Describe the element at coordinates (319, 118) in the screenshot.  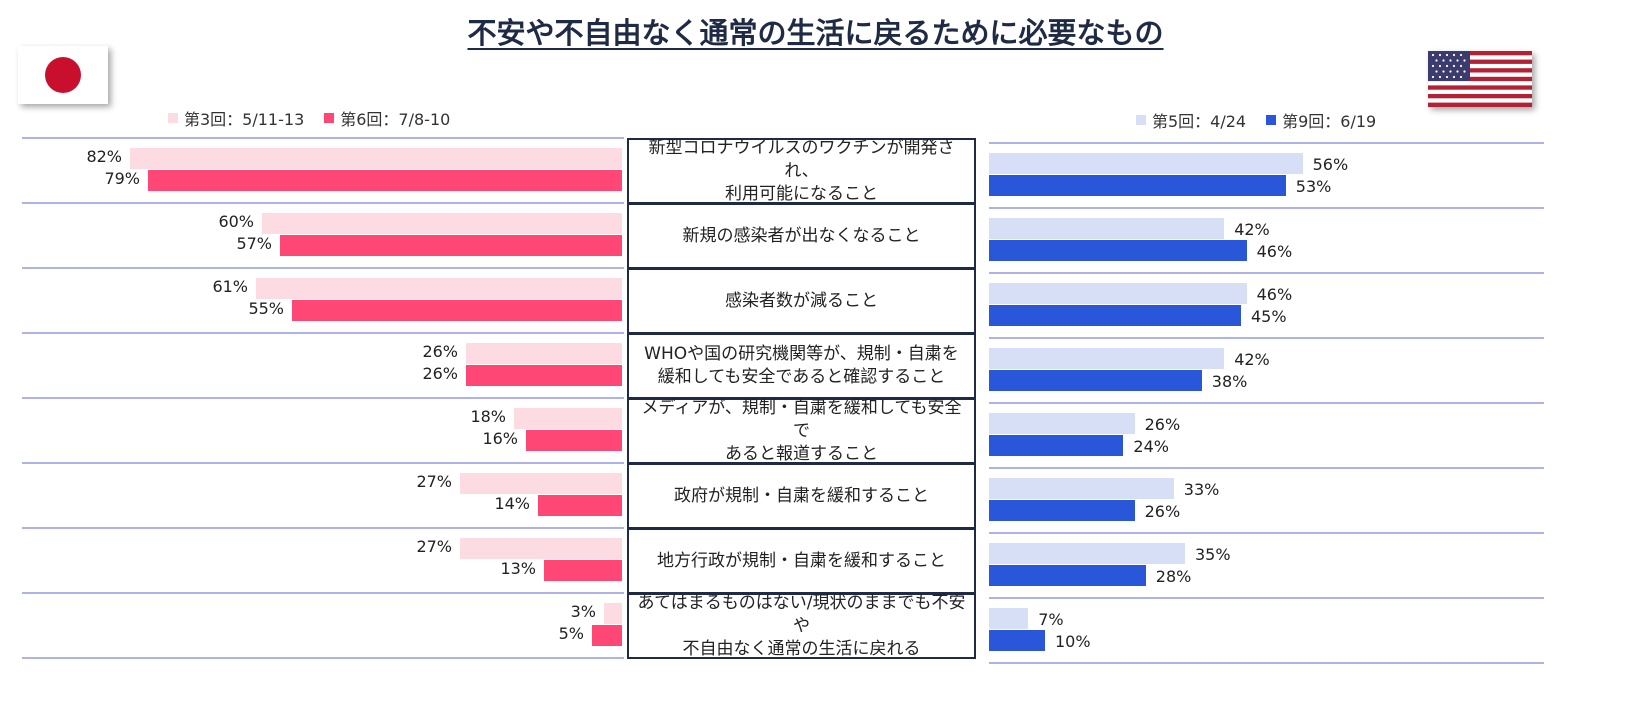
I see `japan-legend: 第3回：5/11-13 第6回：7/8-10` at that location.